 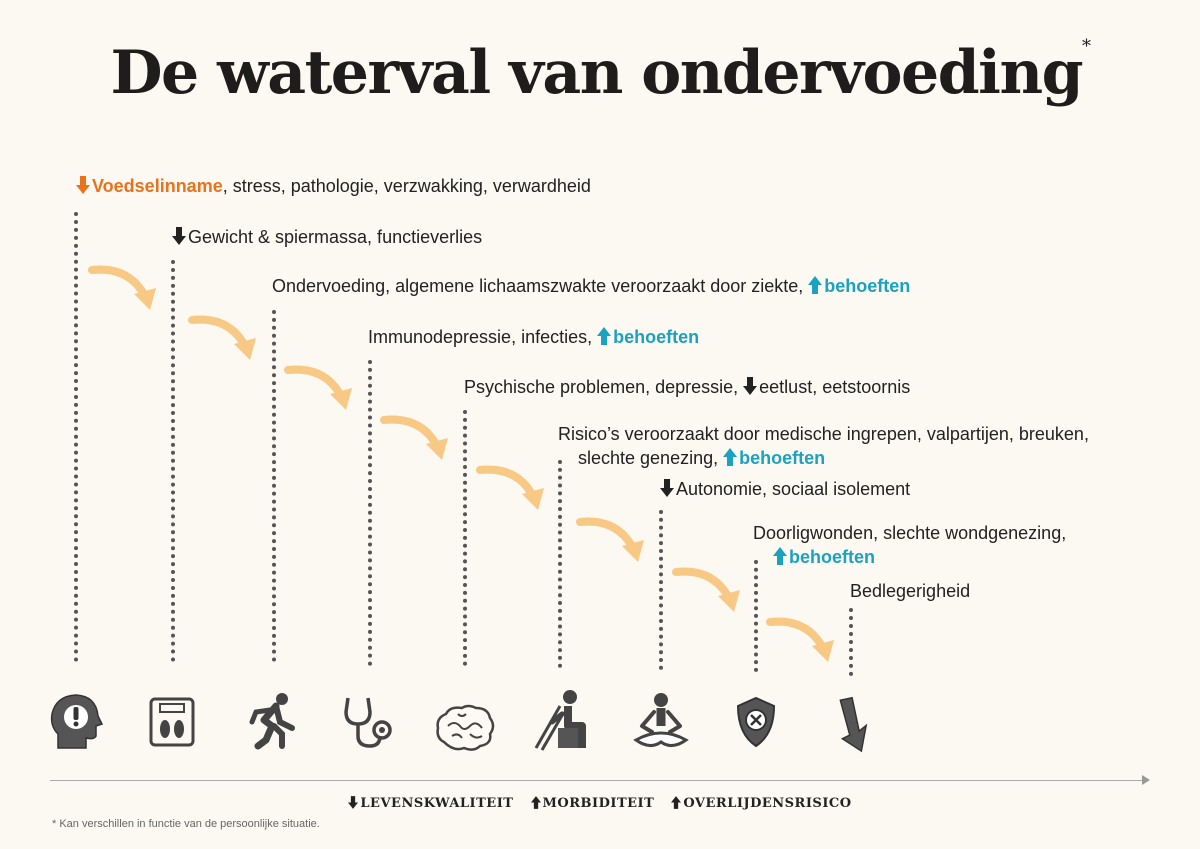 What do you see at coordinates (867, 286) in the screenshot?
I see `step-3-highlight: behoeften` at bounding box center [867, 286].